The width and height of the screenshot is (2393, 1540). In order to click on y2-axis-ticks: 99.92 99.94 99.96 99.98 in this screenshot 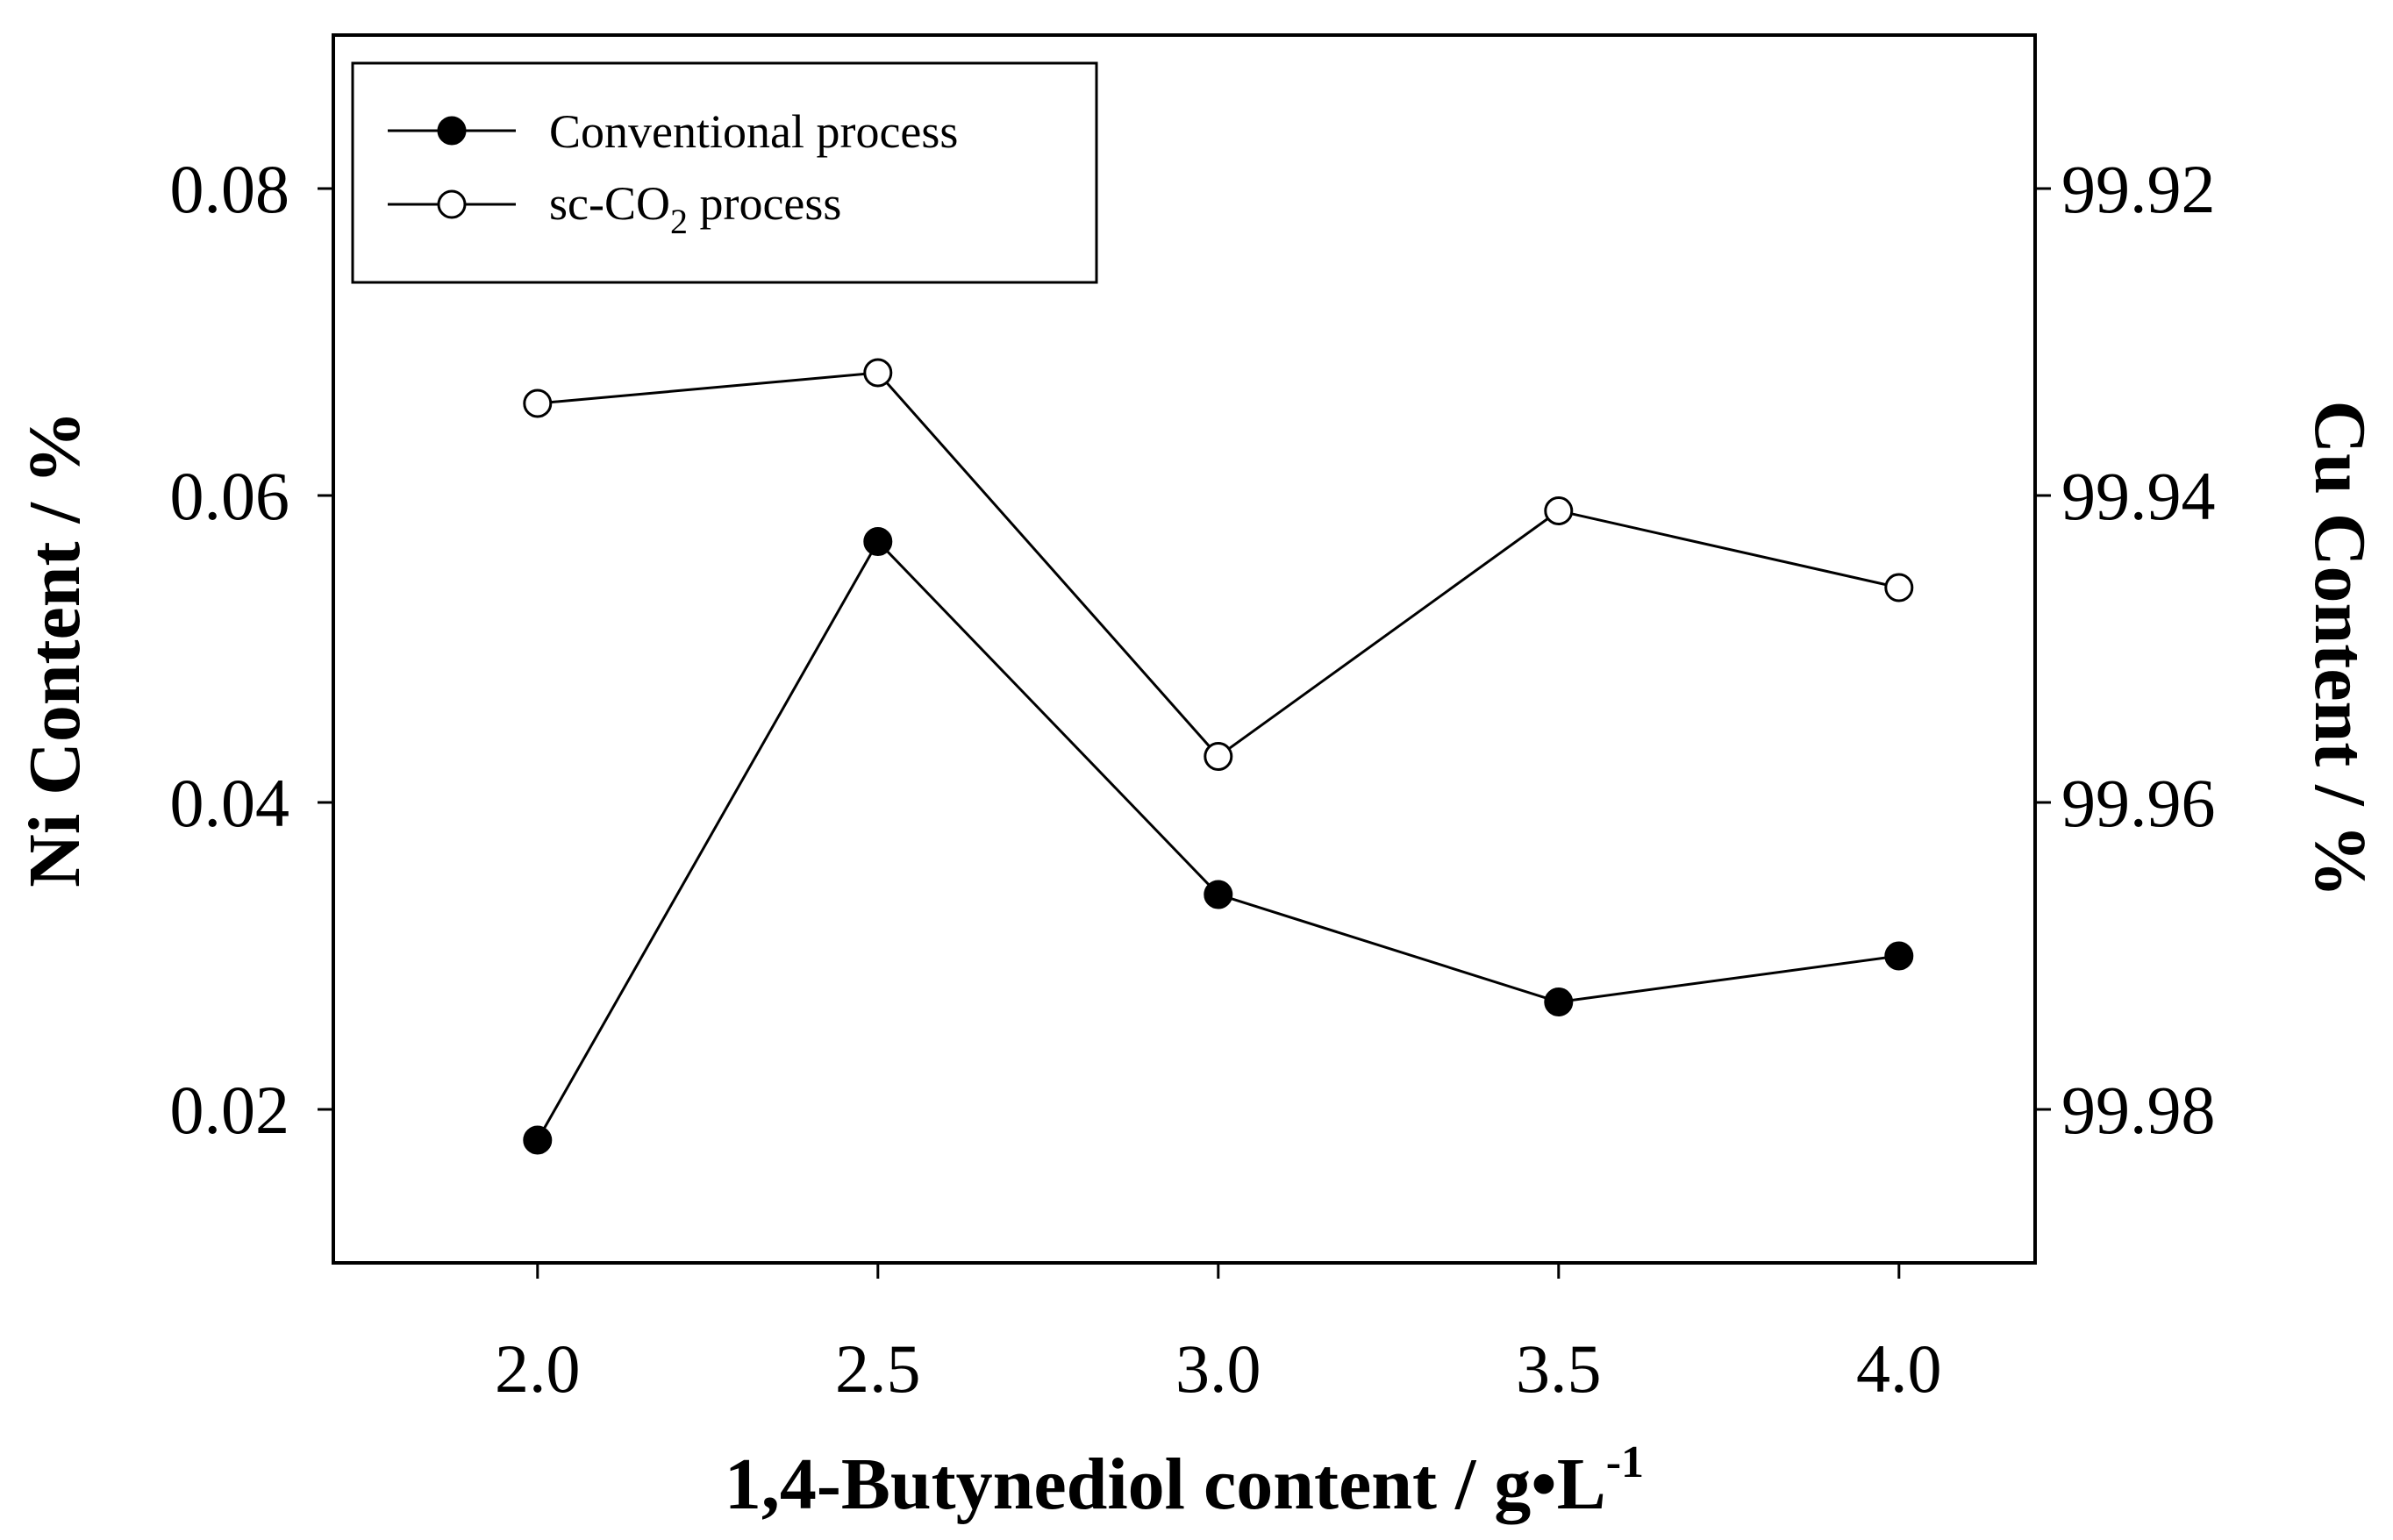, I will do `click(2125, 650)`.